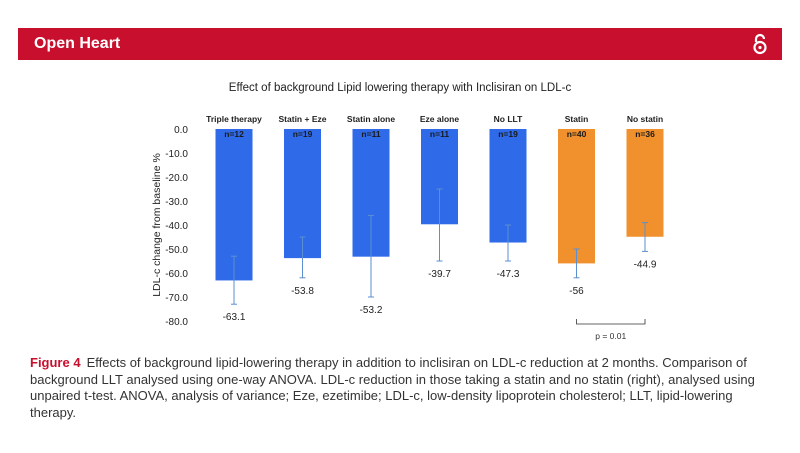 This screenshot has height=453, width=800. What do you see at coordinates (157, 225) in the screenshot?
I see `y-axis-title: LDL-c change from baseline %` at bounding box center [157, 225].